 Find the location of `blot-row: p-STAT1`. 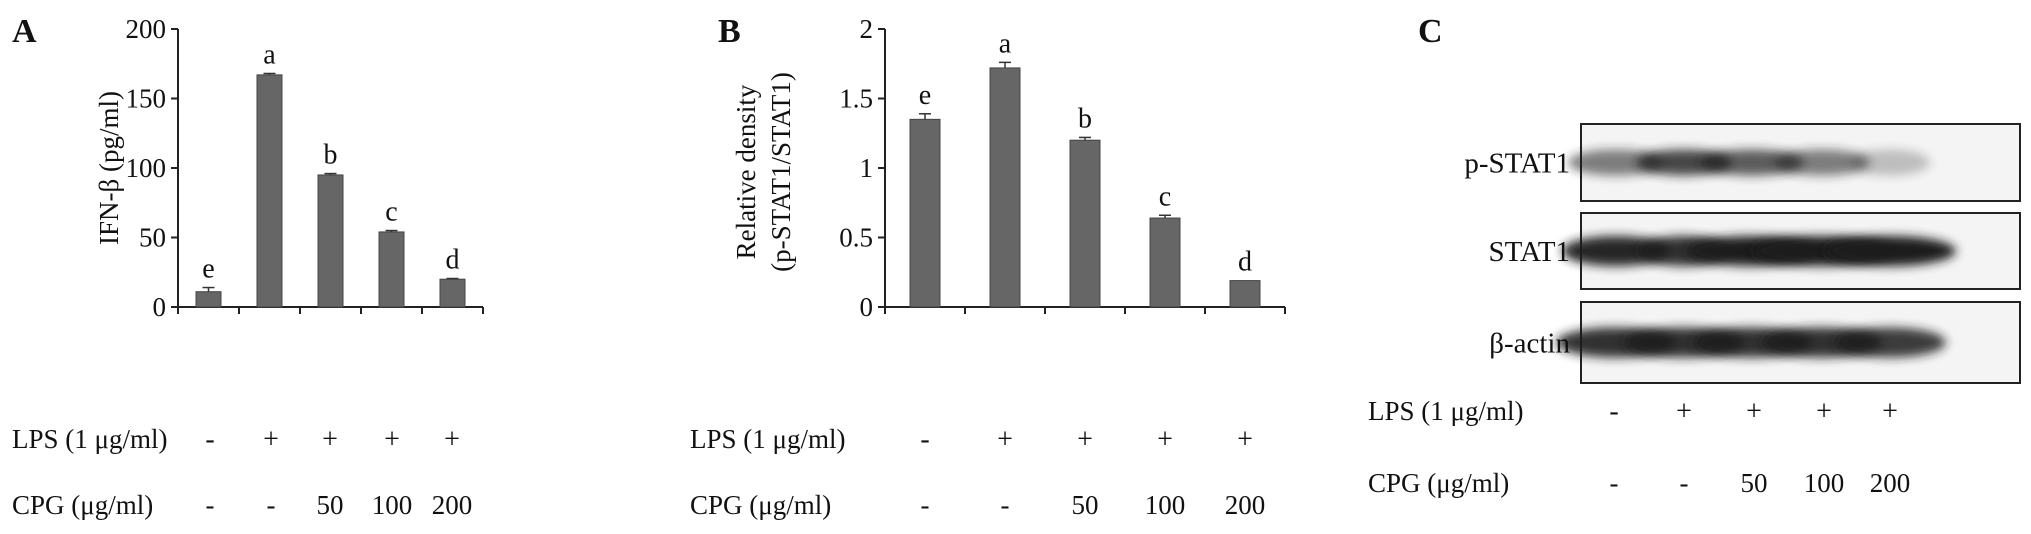

blot-row: p-STAT1 is located at coordinates (1742, 162).